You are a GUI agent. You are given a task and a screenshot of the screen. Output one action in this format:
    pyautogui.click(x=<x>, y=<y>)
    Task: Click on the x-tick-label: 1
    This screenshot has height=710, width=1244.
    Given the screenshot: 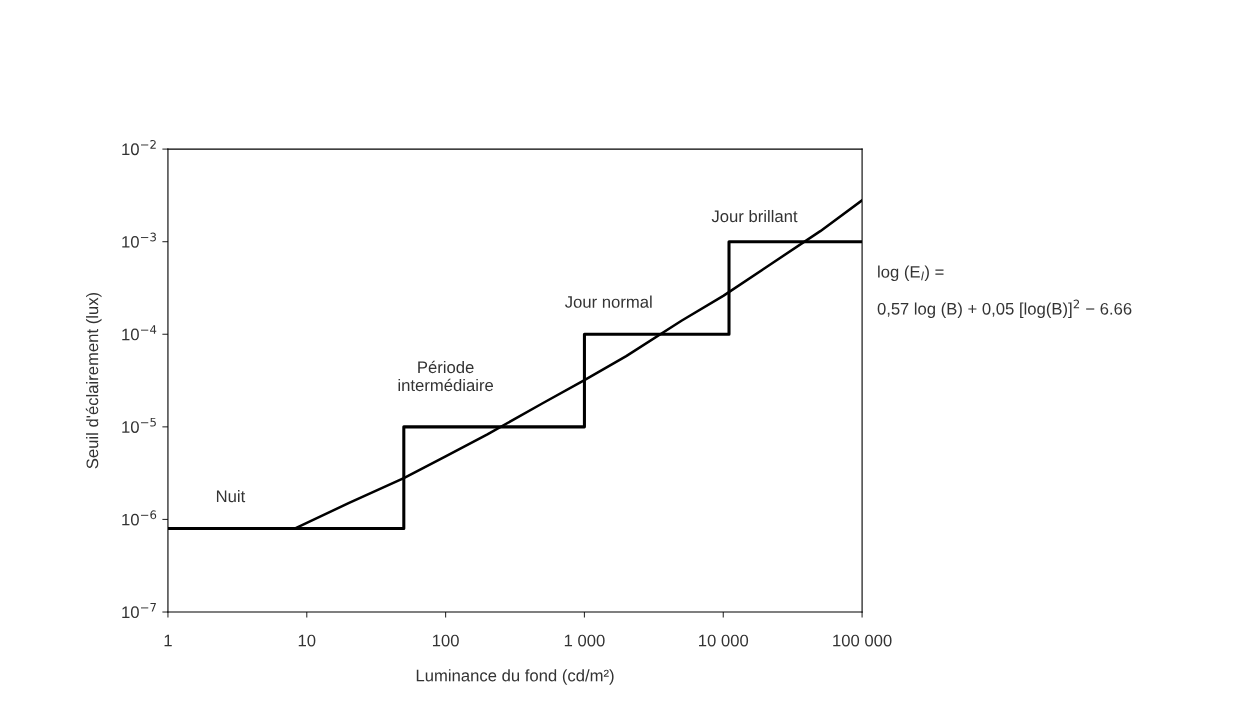 What is the action you would take?
    pyautogui.click(x=168, y=640)
    